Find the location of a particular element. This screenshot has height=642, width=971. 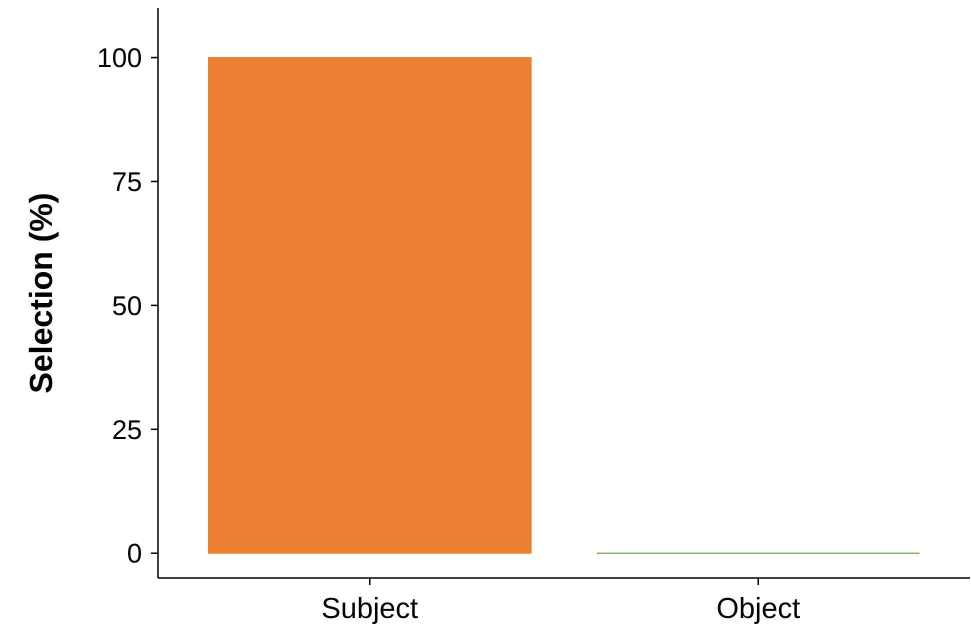

y-tick-label: 0 is located at coordinates (134, 553).